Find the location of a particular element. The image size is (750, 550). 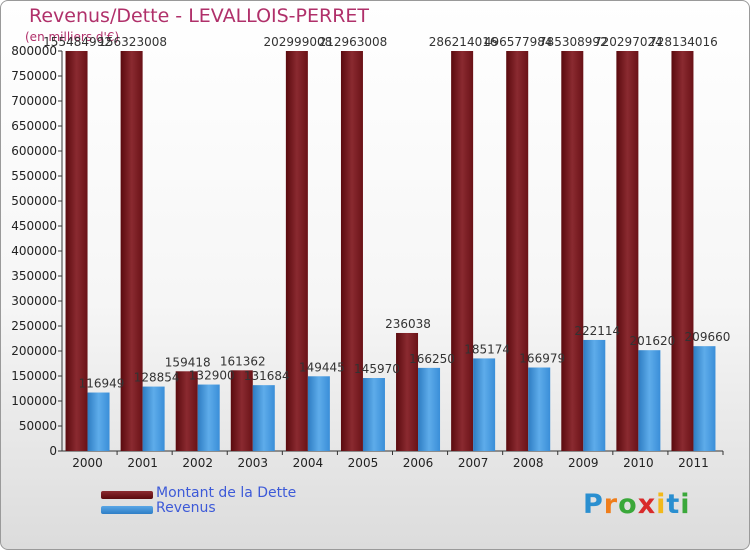

bar-dette-2011 is located at coordinates (682, 251).